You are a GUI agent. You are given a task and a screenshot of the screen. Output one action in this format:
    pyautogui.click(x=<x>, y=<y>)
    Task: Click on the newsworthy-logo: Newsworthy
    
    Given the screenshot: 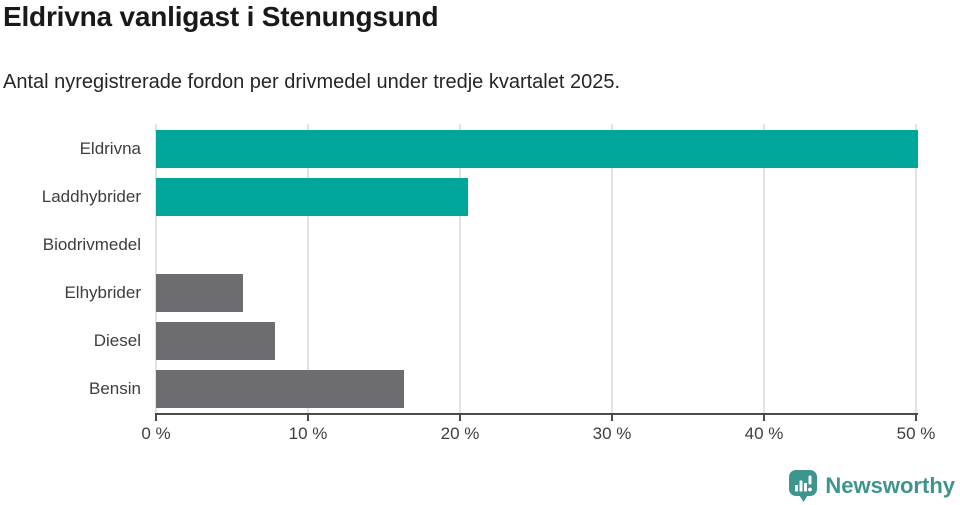 What is the action you would take?
    pyautogui.click(x=871, y=485)
    